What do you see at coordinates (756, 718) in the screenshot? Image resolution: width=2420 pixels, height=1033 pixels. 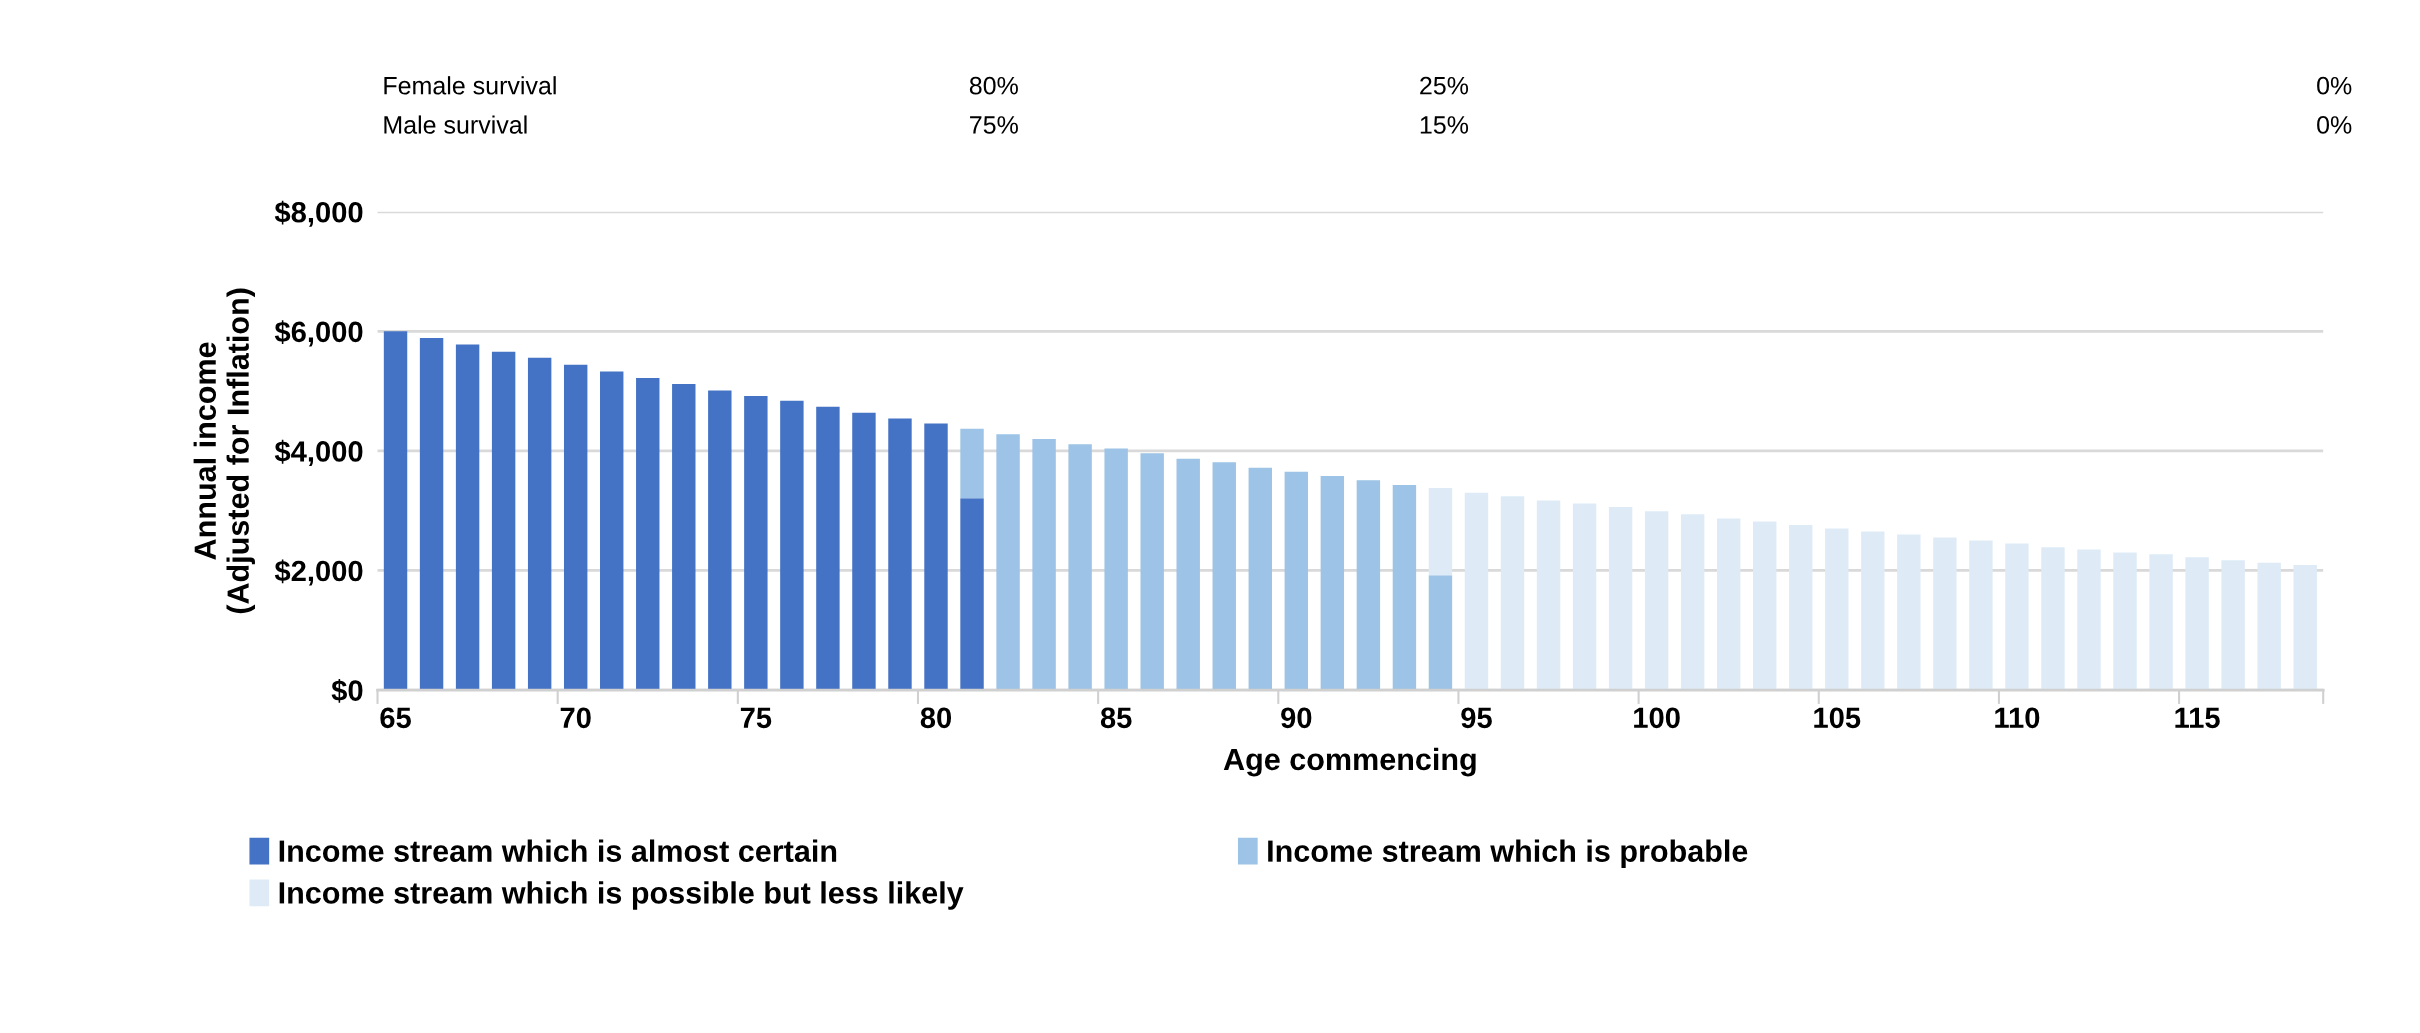 I see `x-tick-label: 75` at bounding box center [756, 718].